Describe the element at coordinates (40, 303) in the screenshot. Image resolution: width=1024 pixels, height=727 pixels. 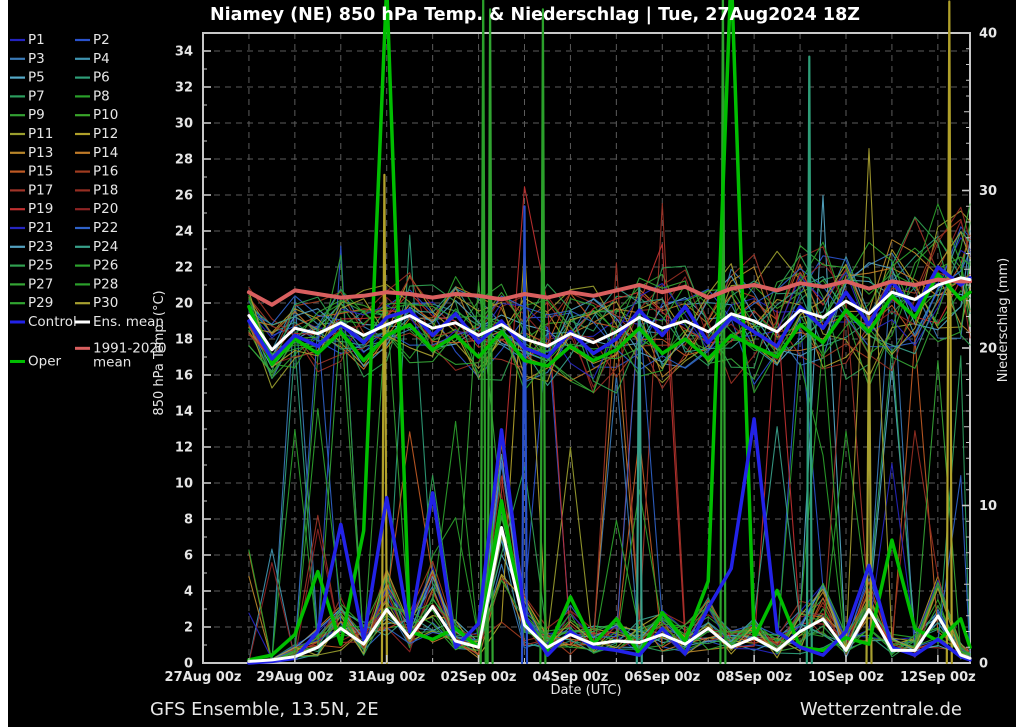
I see `legend-item-P29: P29` at that location.